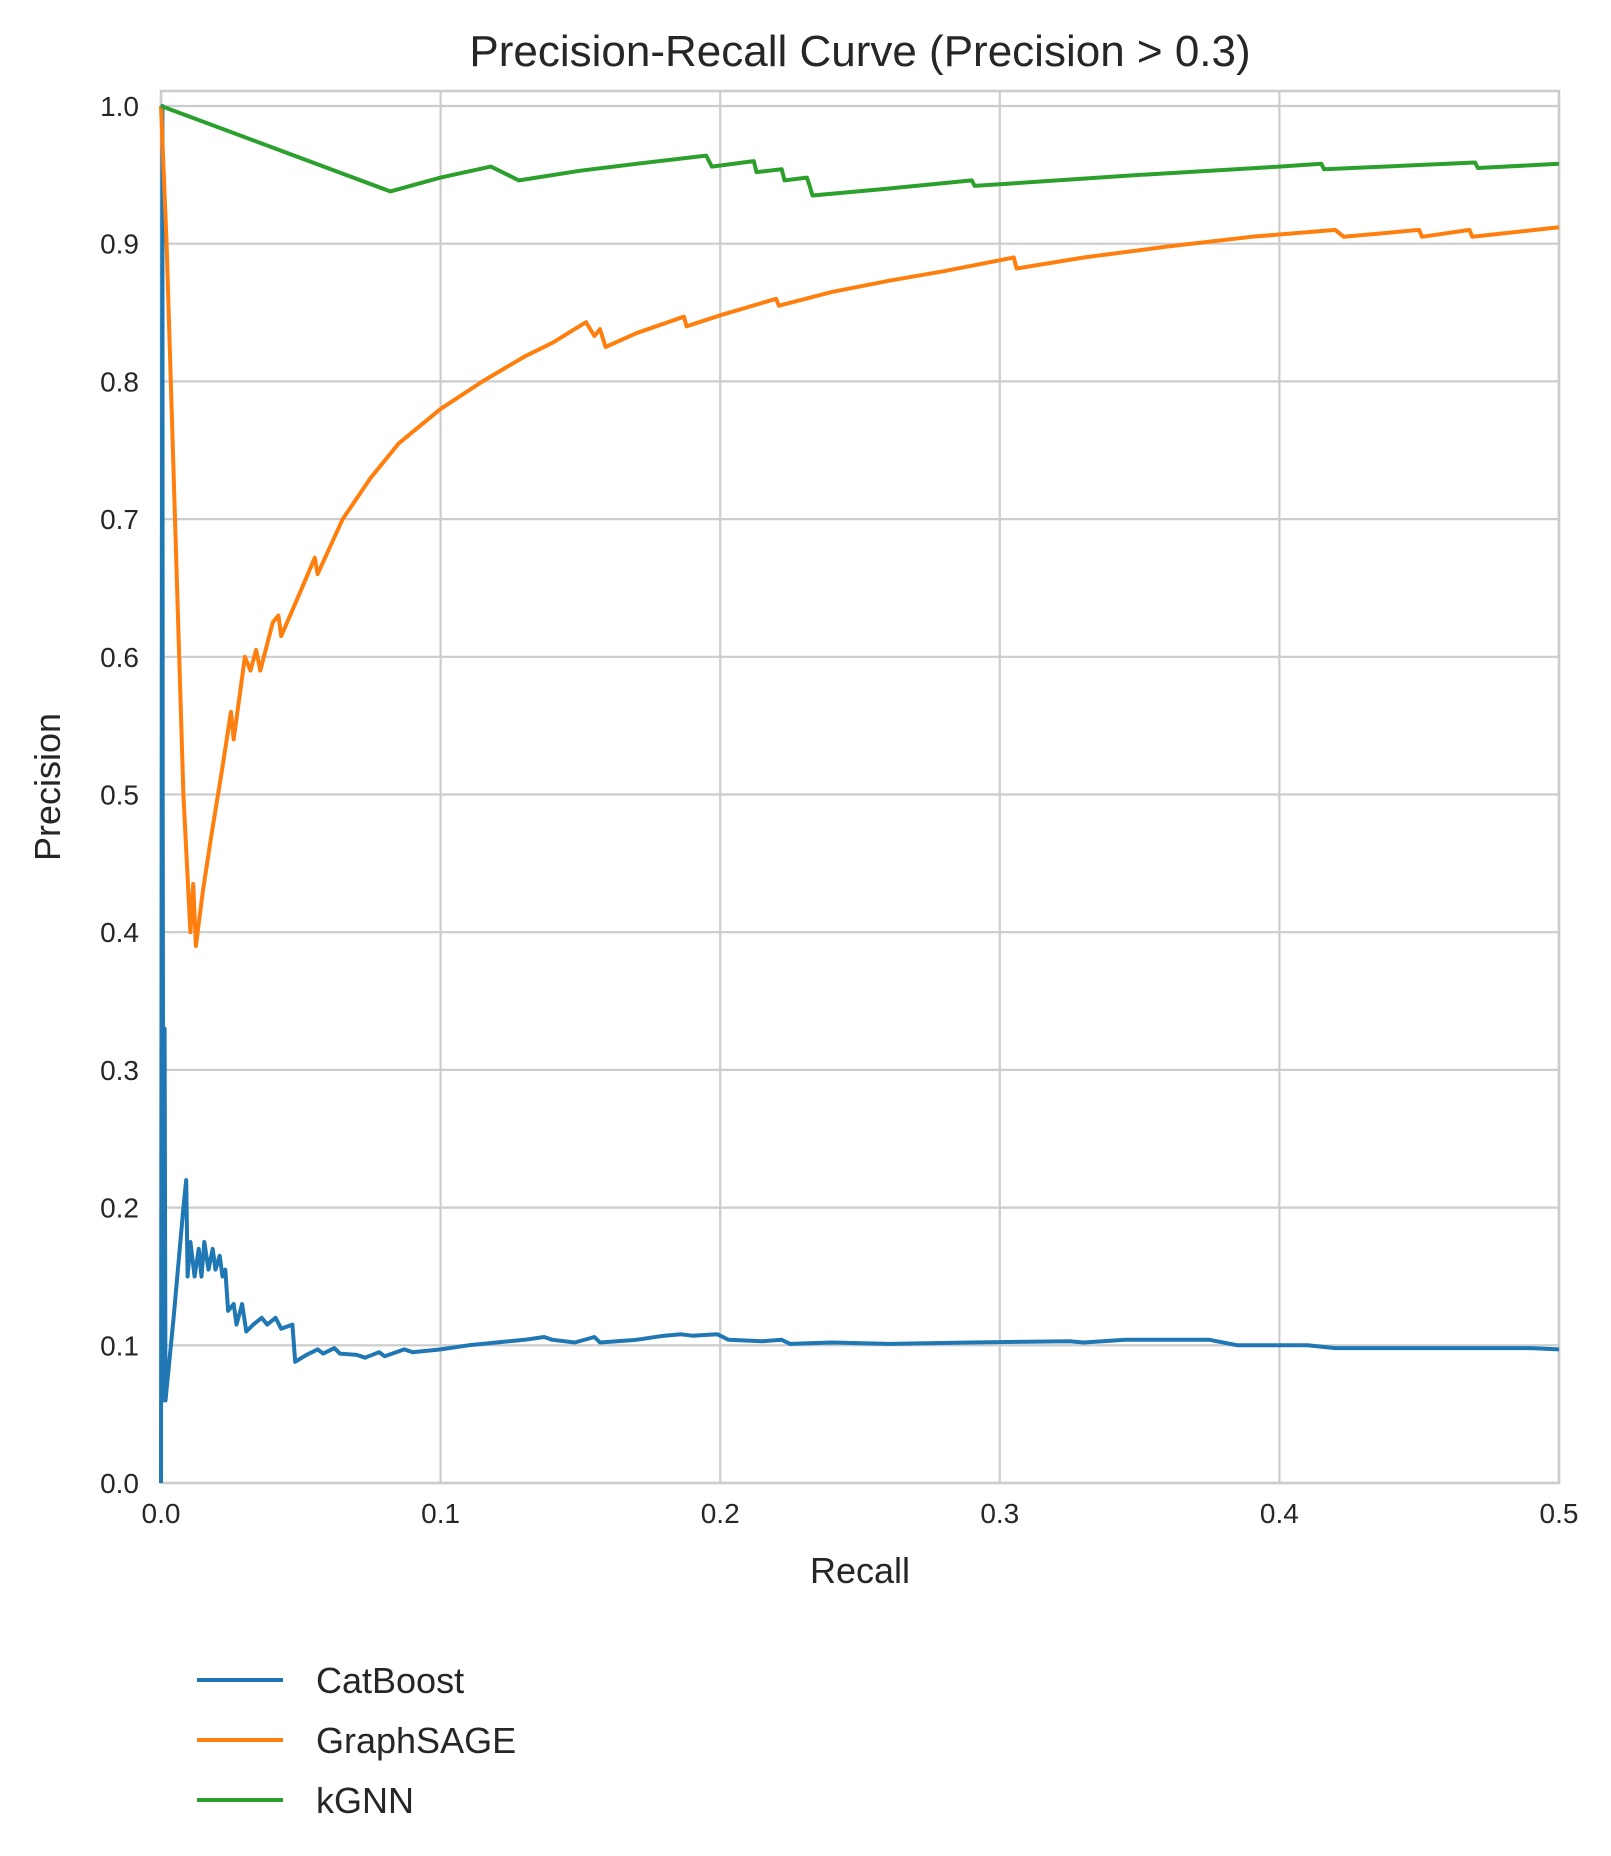 This screenshot has height=1856, width=1611. What do you see at coordinates (161, 1513) in the screenshot?
I see `x-tick-label: 0.0` at bounding box center [161, 1513].